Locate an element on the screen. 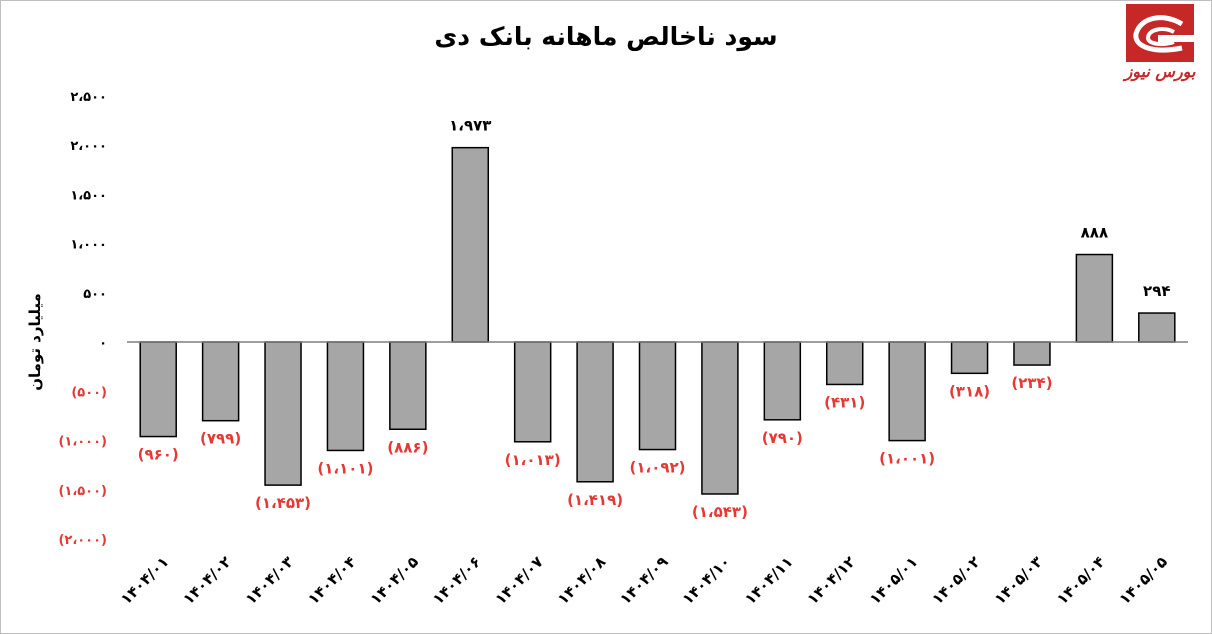 The height and width of the screenshot is (634, 1212). x-tick-label: ۱۴۰۴/۰۵ is located at coordinates (394, 580).